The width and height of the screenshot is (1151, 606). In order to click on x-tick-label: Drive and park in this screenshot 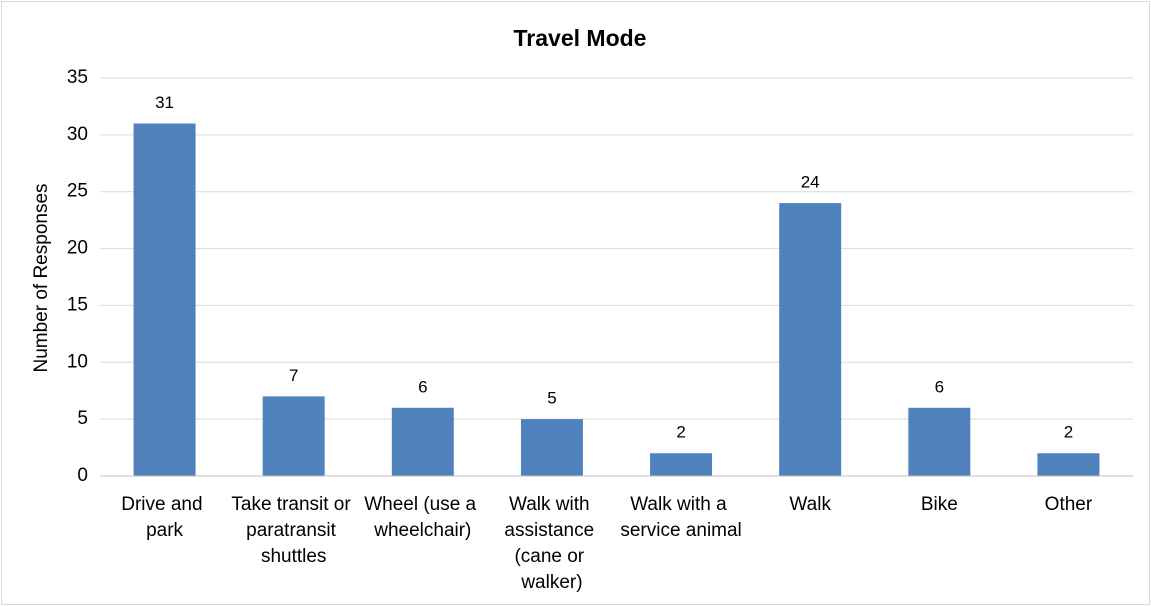, I will do `click(164, 517)`.